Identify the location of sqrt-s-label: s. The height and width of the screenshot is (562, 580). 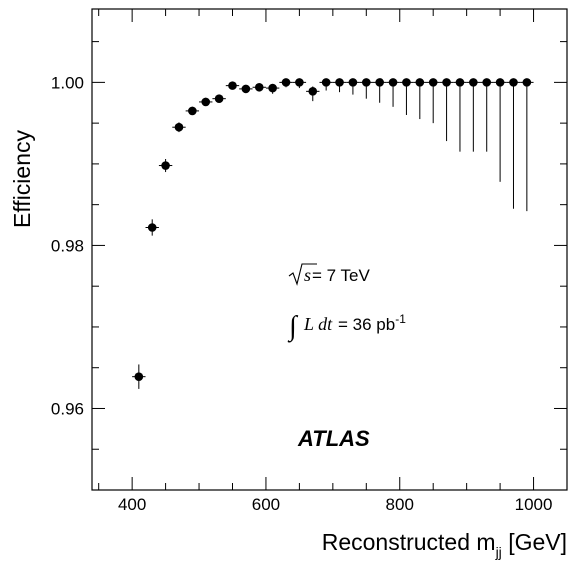
(307, 275).